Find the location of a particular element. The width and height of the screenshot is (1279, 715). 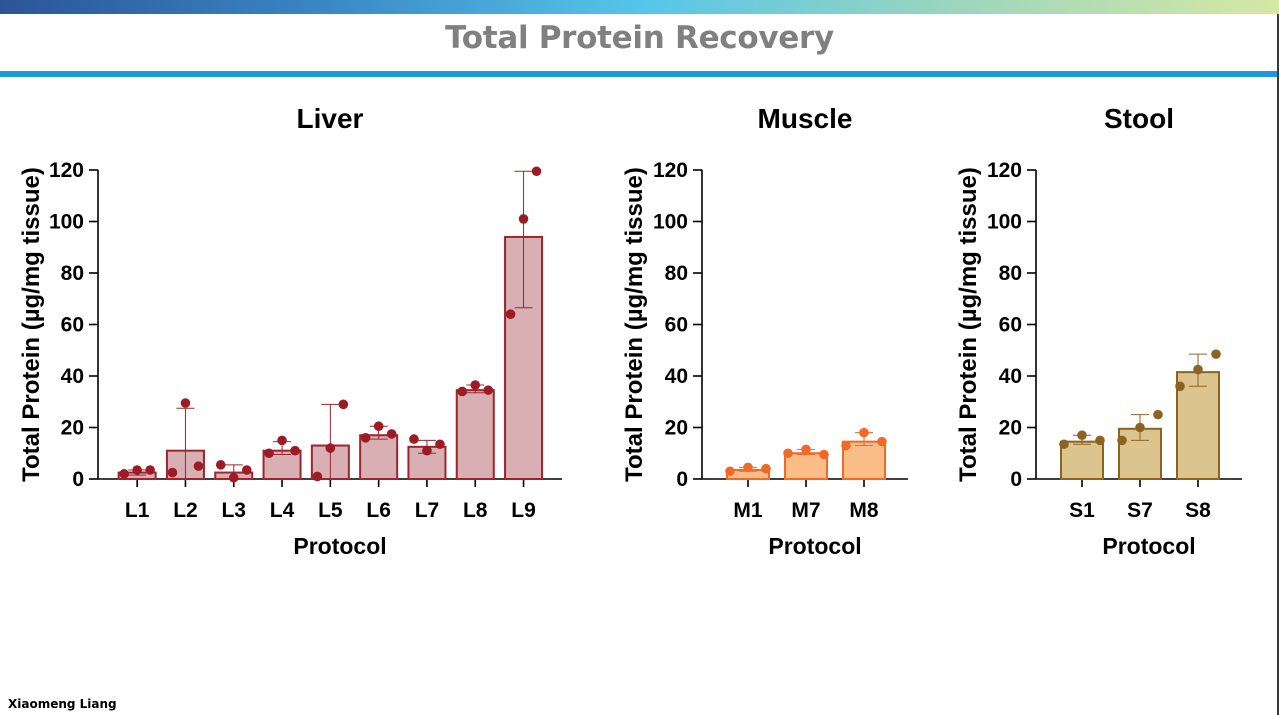

liver-x-tick-label: L9 is located at coordinates (523, 510).